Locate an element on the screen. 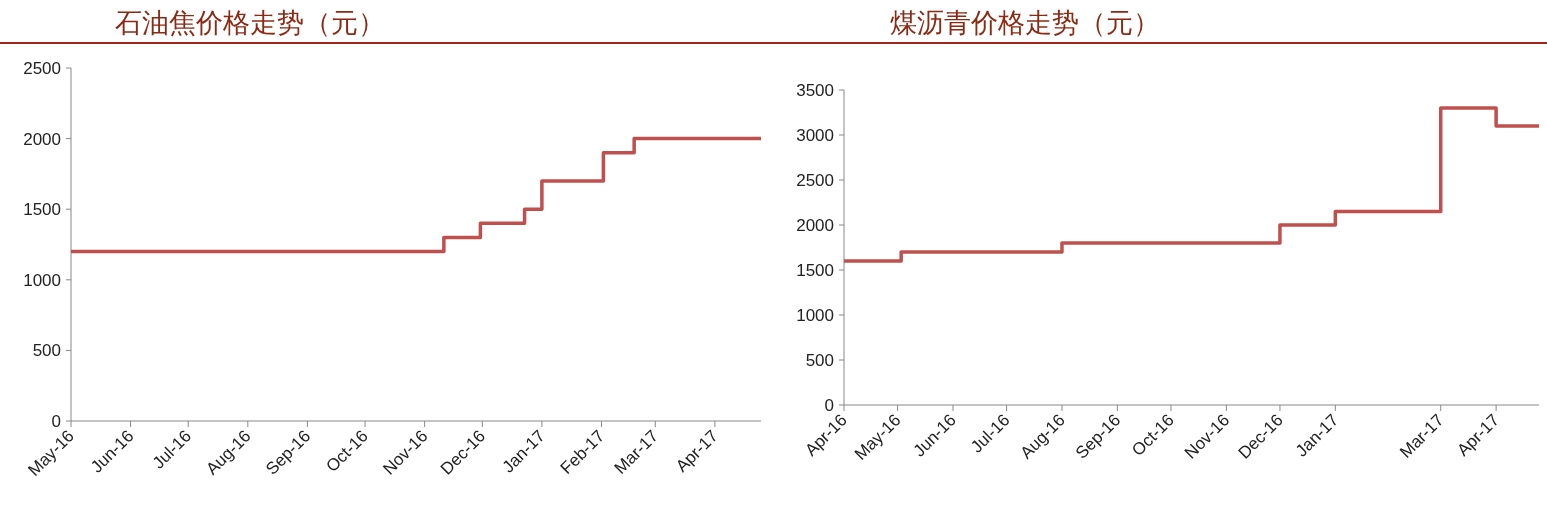 Image resolution: width=1547 pixels, height=511 pixels. y-tick-label: 3500 is located at coordinates (815, 90).